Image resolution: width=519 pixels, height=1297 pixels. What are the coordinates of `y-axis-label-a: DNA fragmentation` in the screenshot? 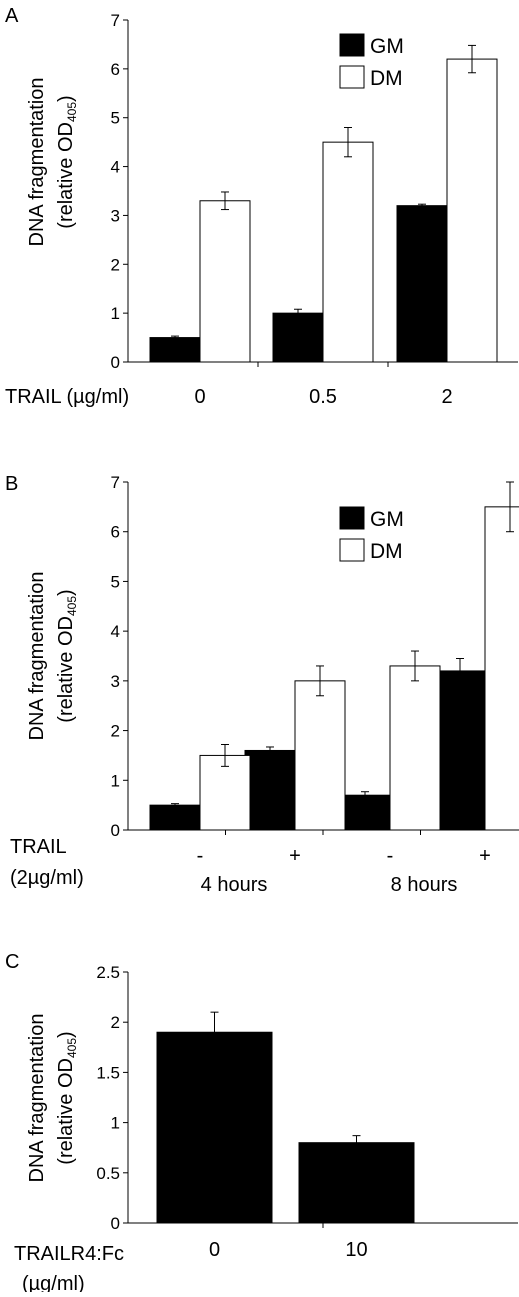 It's located at (37, 162).